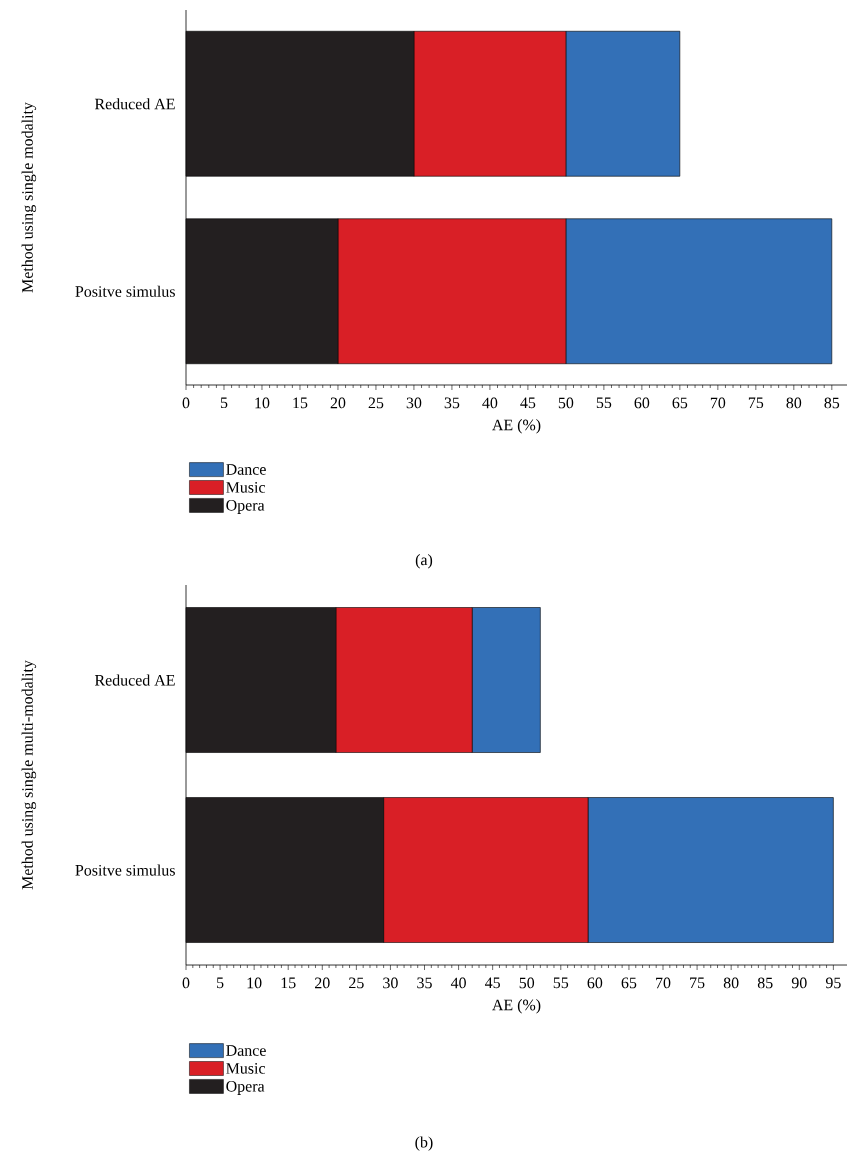 The image size is (847, 1155). I want to click on x-tick-label: 90, so click(799, 983).